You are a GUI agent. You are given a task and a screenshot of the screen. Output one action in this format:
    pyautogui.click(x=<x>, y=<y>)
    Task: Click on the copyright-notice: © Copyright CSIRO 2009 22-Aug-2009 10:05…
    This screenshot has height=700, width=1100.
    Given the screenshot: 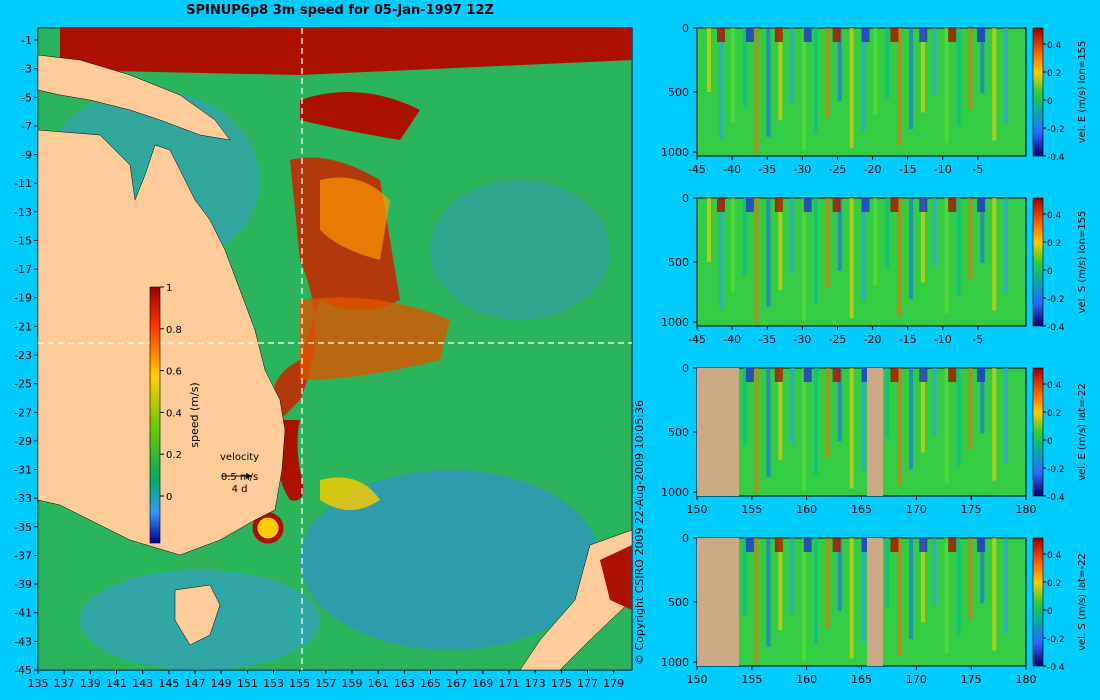 What is the action you would take?
    pyautogui.click(x=639, y=532)
    